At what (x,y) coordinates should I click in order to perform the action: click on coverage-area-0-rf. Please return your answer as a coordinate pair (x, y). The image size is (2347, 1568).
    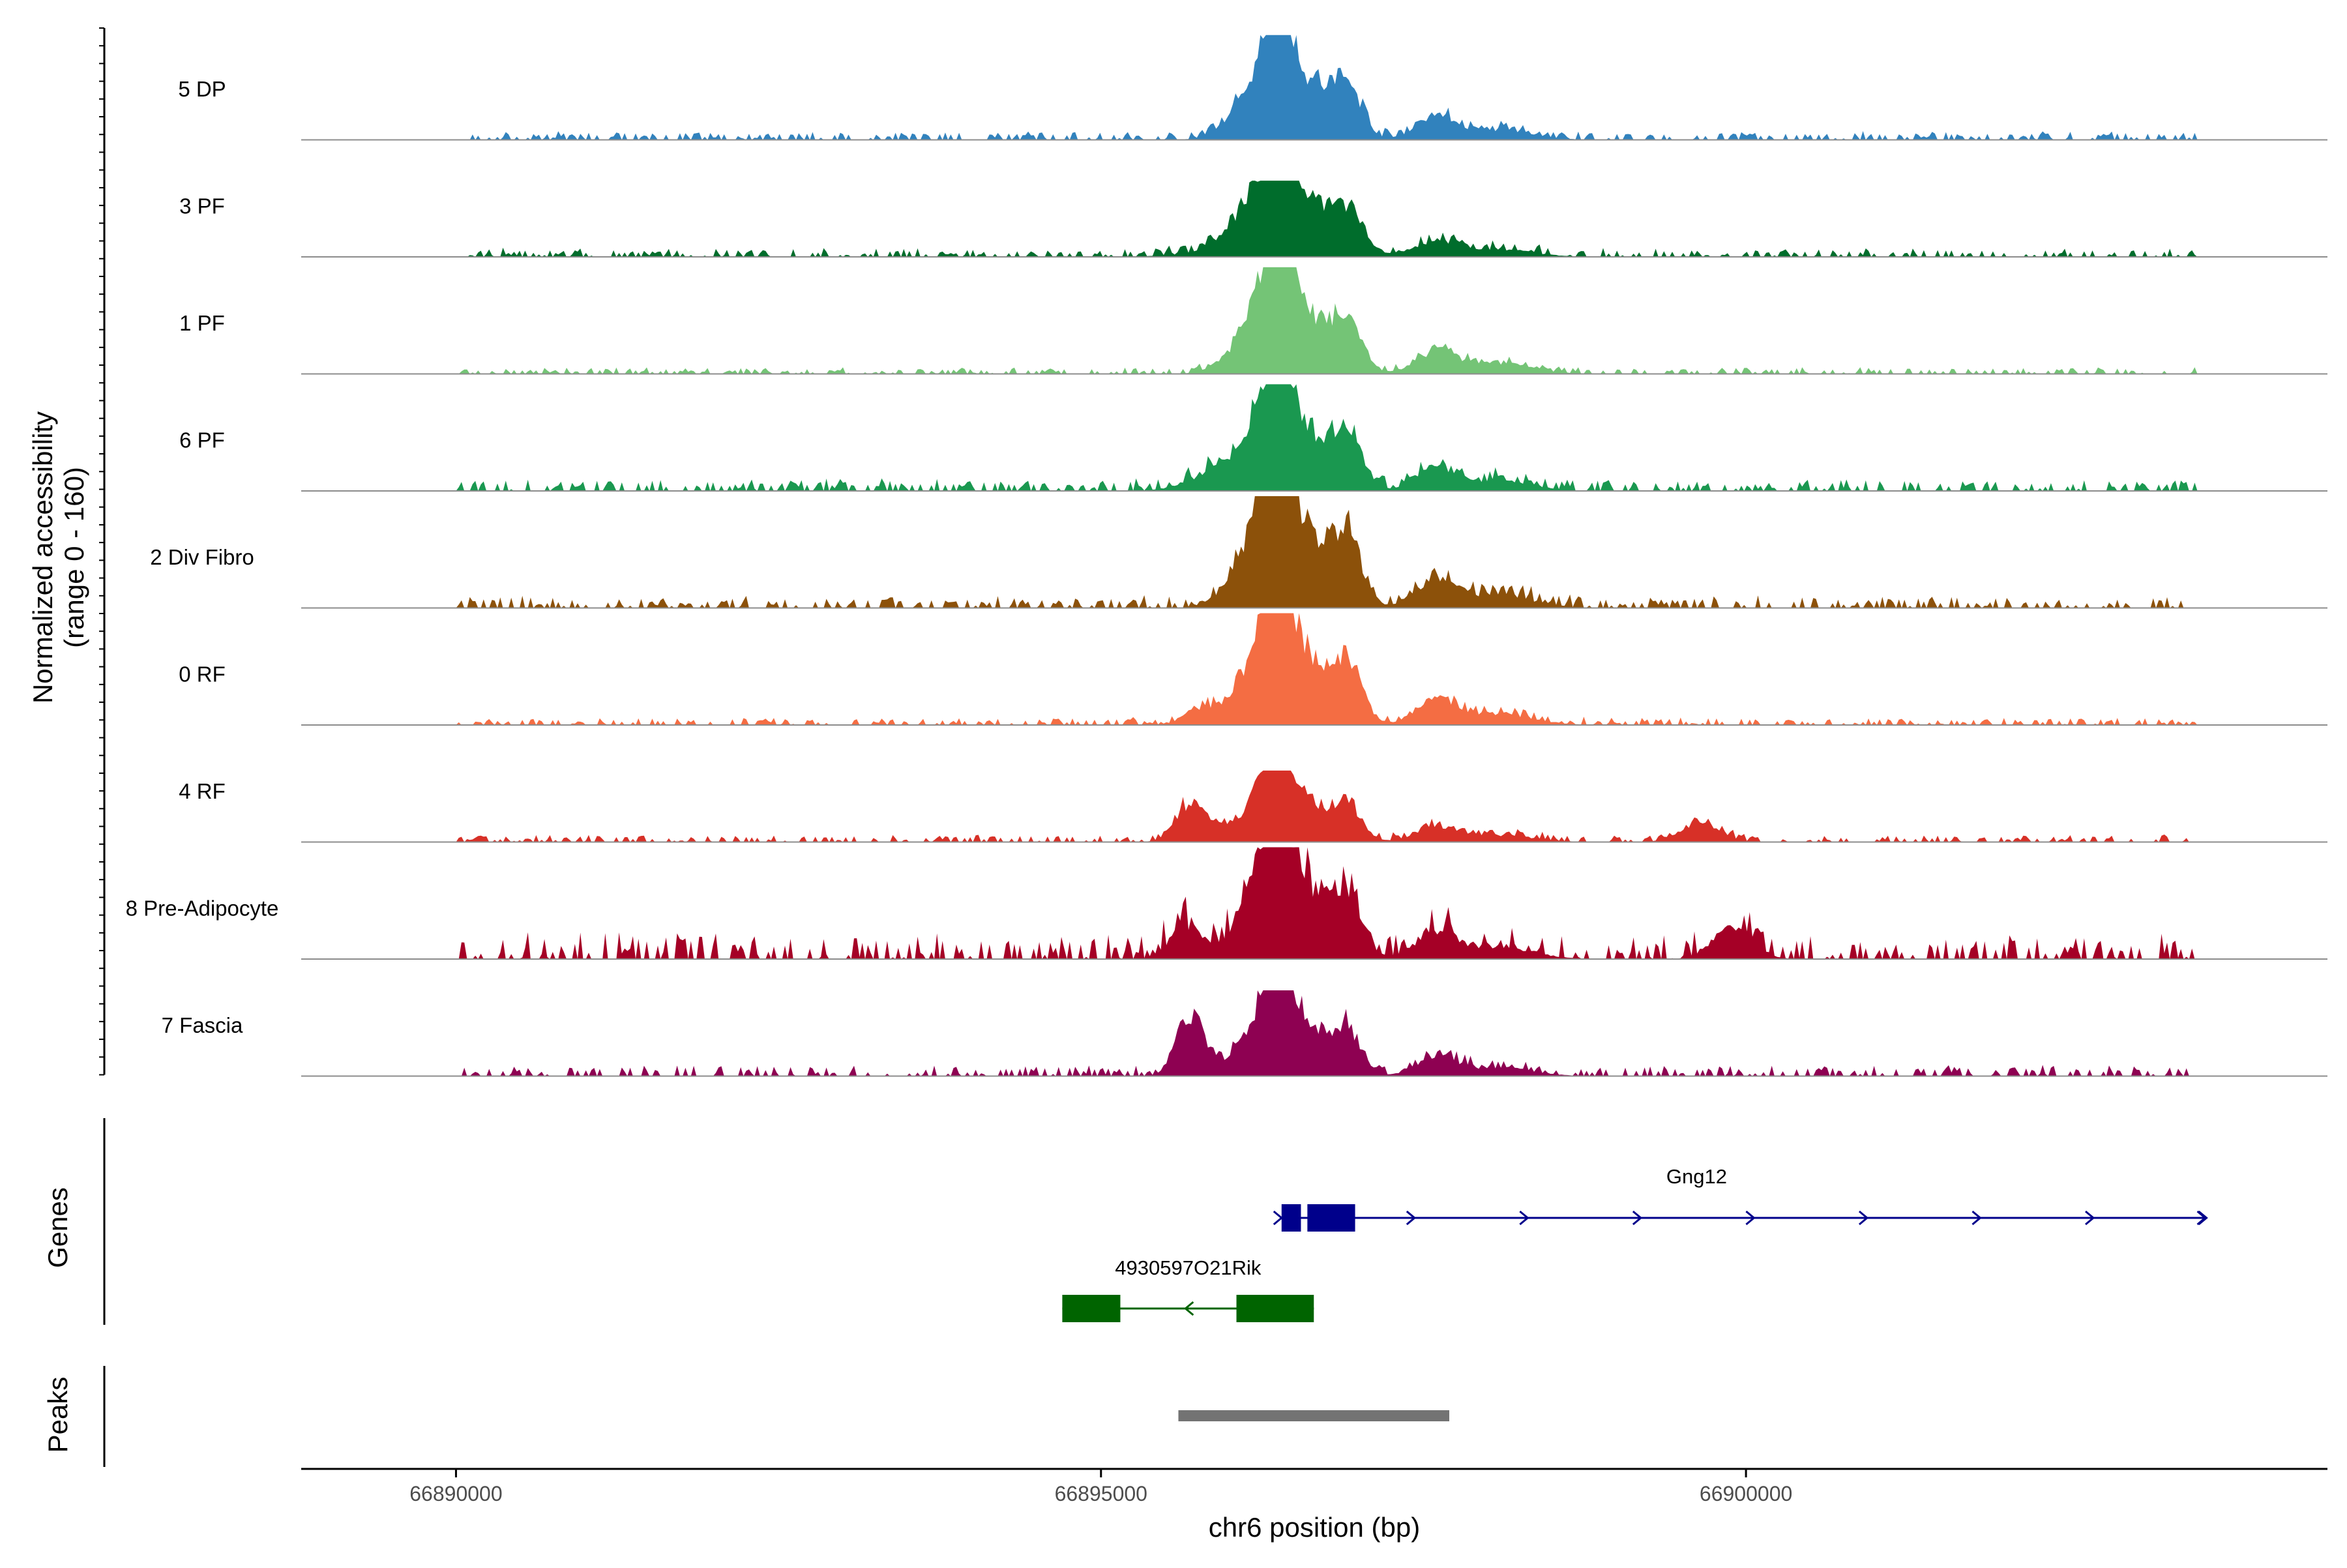
    Looking at the image, I should click on (1268, 669).